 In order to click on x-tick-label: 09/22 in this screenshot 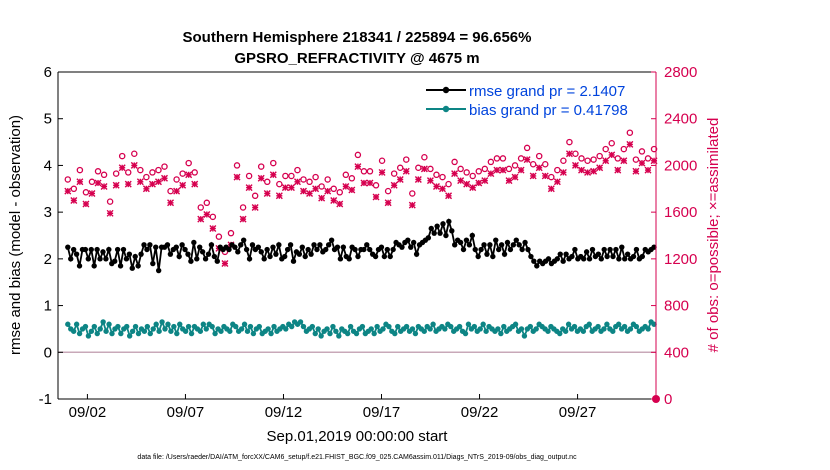, I will do `click(480, 412)`.